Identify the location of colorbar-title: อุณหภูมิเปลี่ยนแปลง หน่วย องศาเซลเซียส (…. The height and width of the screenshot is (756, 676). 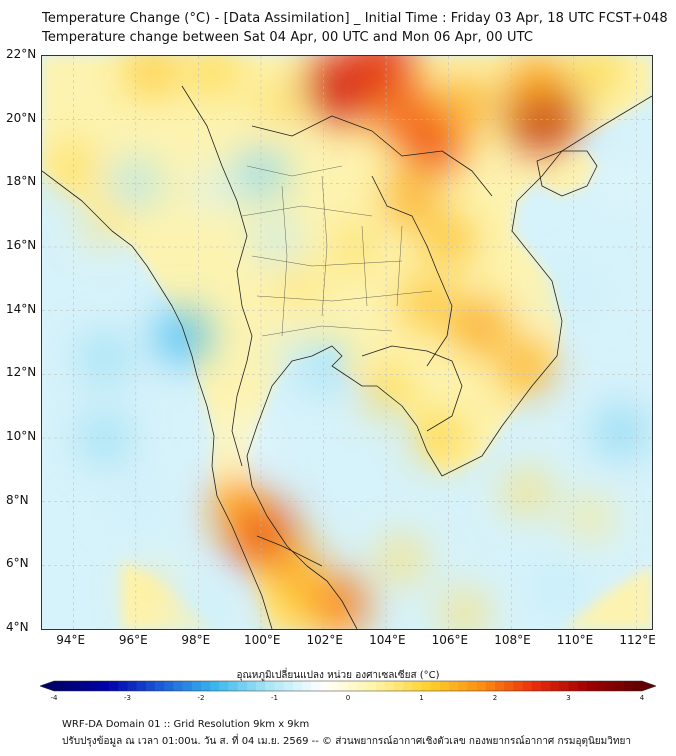
(338, 675).